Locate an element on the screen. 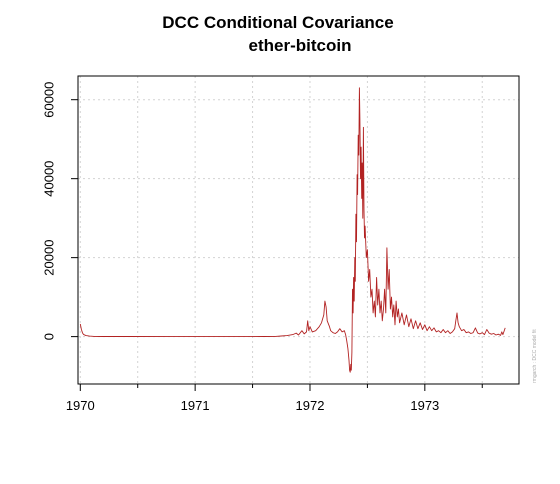  side-note: rmgarch : DCC model fit is located at coordinates (535, 356).